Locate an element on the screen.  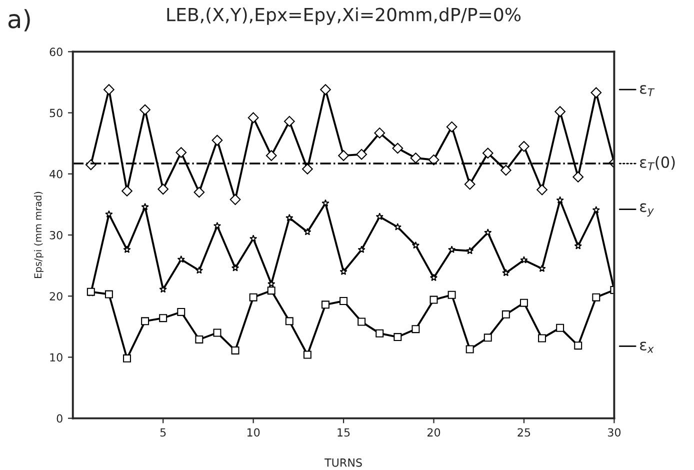
y-tick-label: 40 is located at coordinates (56, 174).